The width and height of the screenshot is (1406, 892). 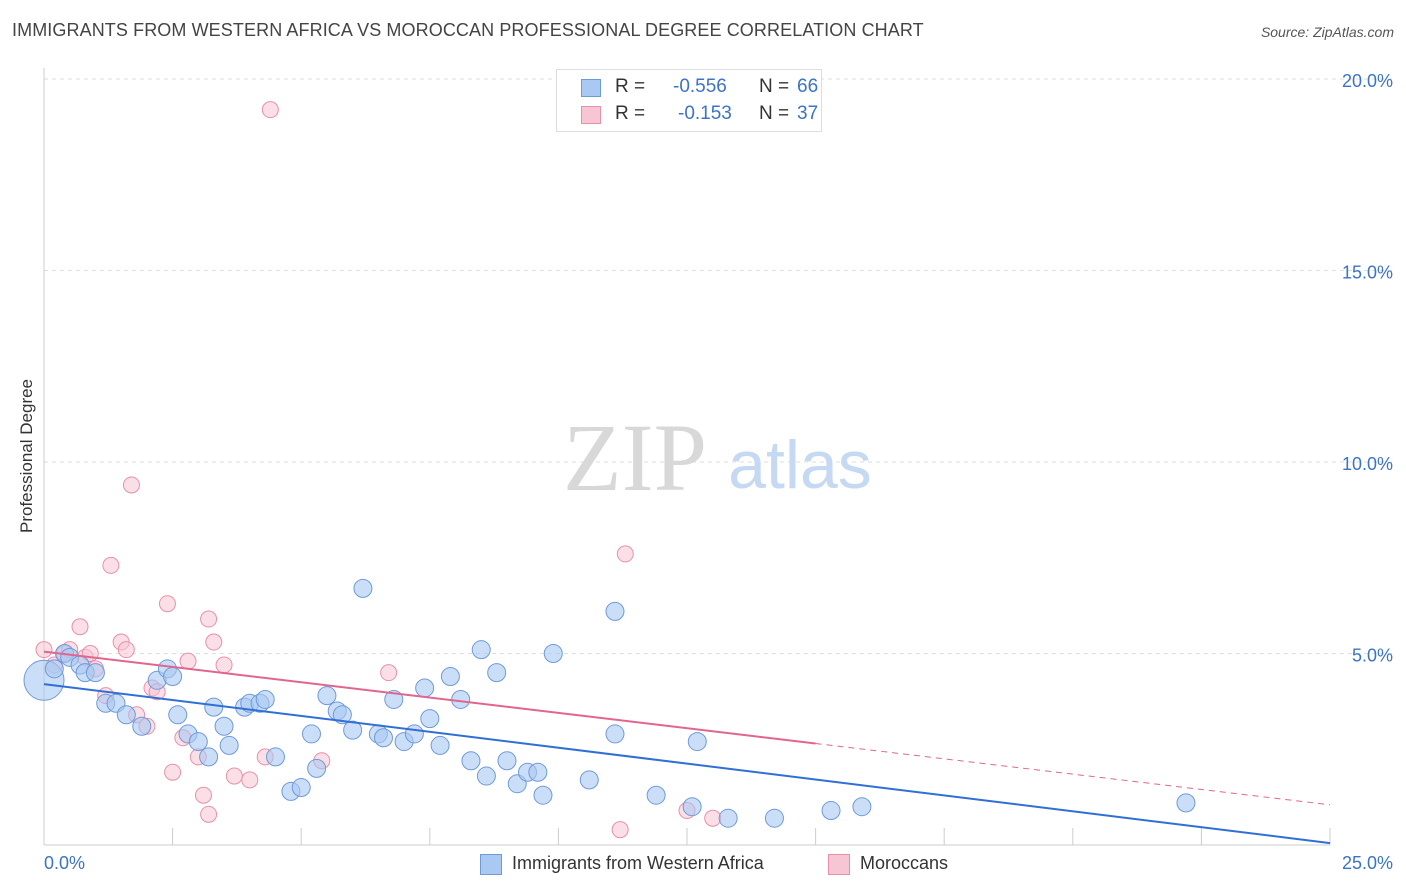 What do you see at coordinates (904, 863) in the screenshot?
I see `bottom-legend-label-pink: Moroccans` at bounding box center [904, 863].